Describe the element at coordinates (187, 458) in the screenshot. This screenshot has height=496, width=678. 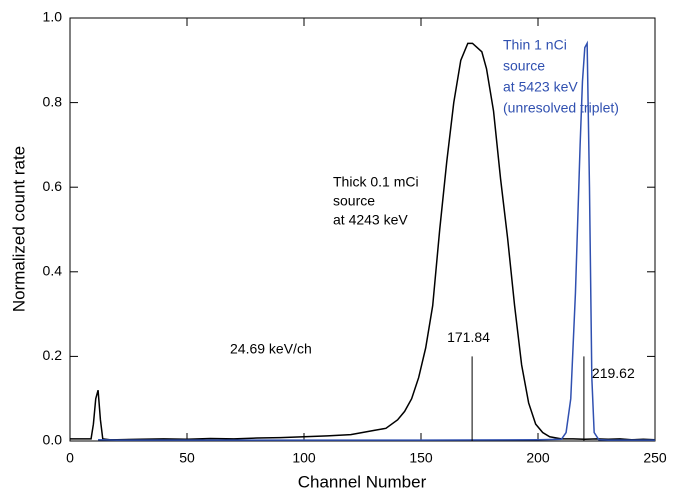
I see `x-tick-label: 50` at that location.